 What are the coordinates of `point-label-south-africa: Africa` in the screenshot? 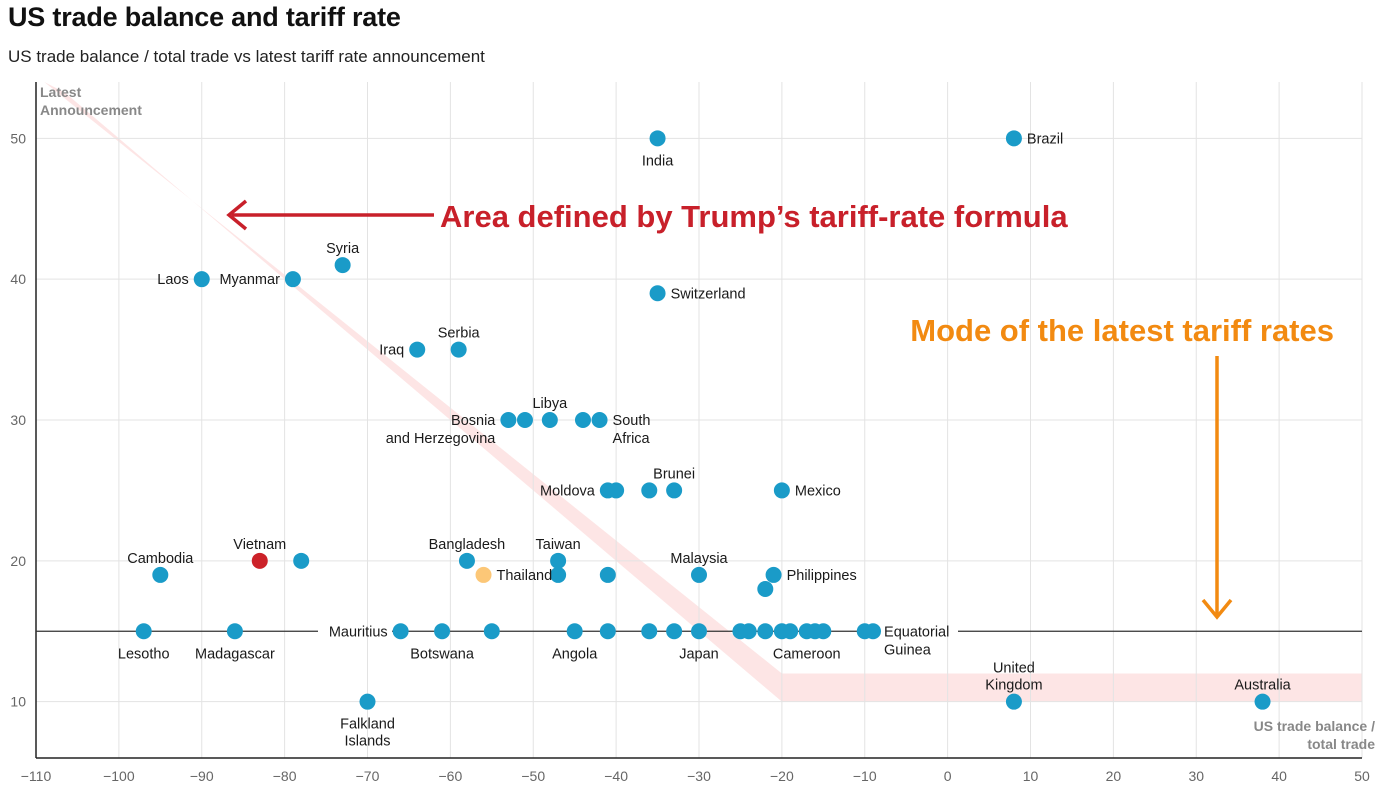 It's located at (632, 439).